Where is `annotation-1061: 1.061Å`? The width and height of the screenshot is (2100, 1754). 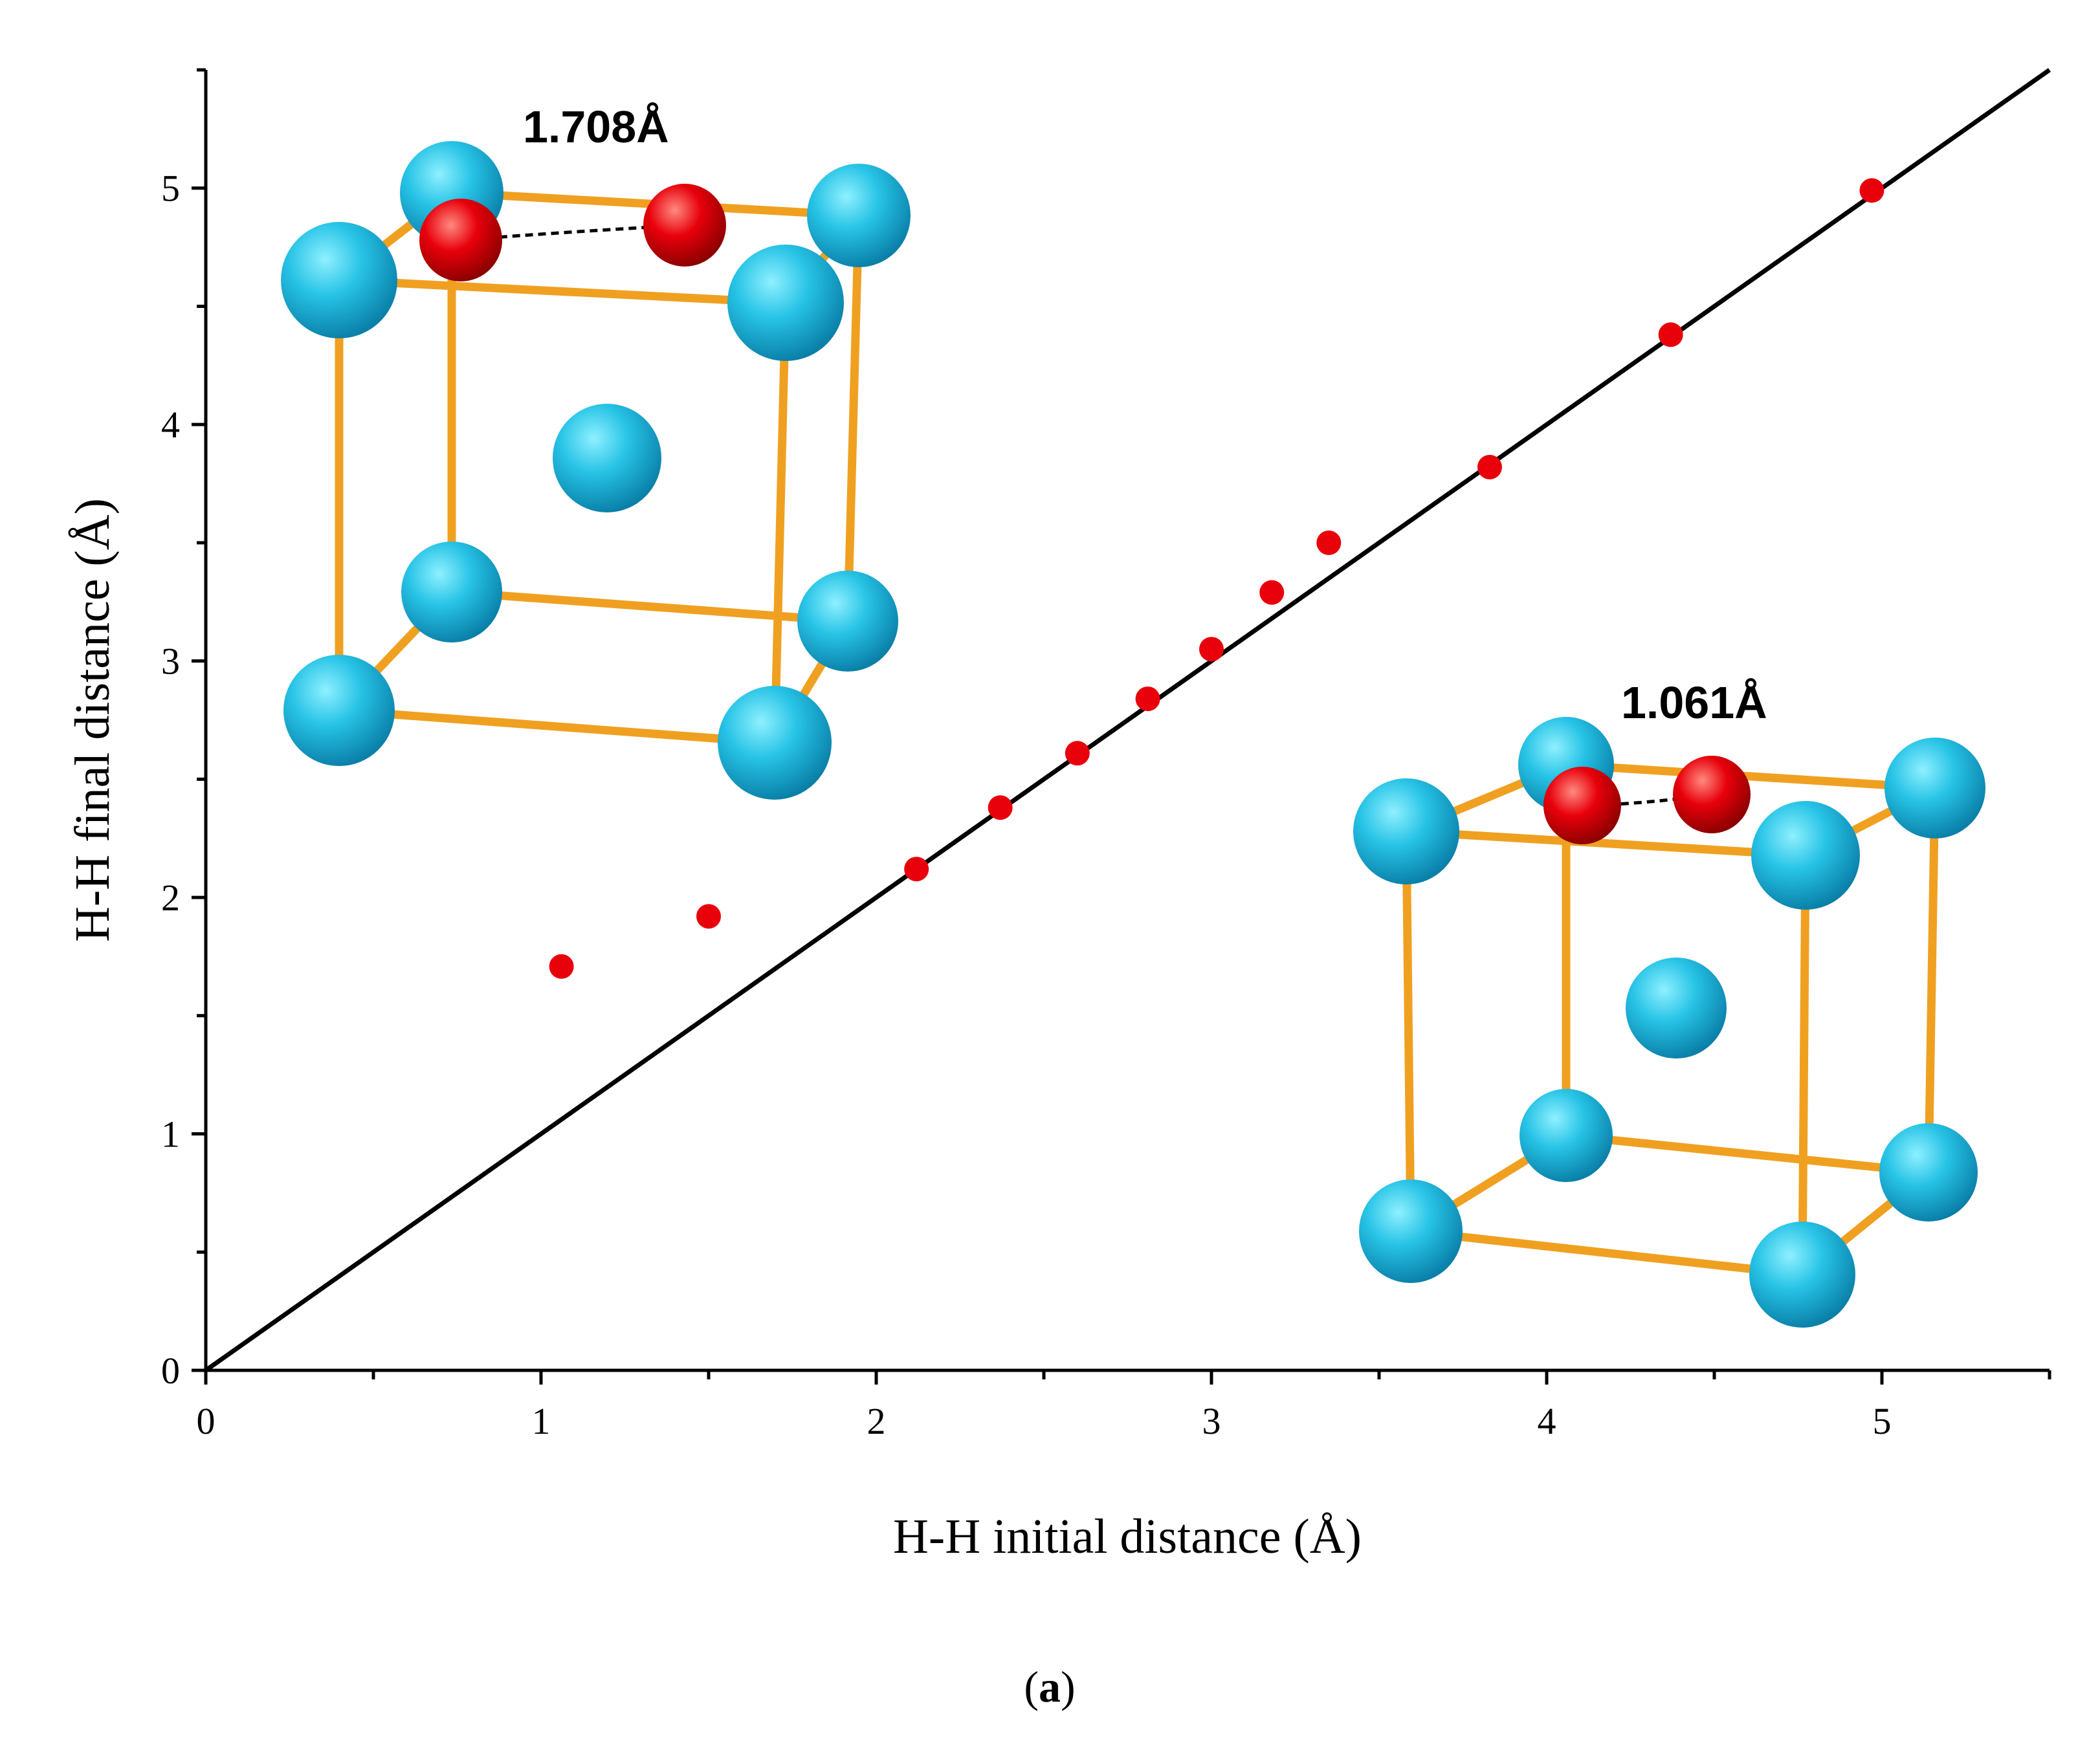
annotation-1061: 1.061Å is located at coordinates (1694, 702).